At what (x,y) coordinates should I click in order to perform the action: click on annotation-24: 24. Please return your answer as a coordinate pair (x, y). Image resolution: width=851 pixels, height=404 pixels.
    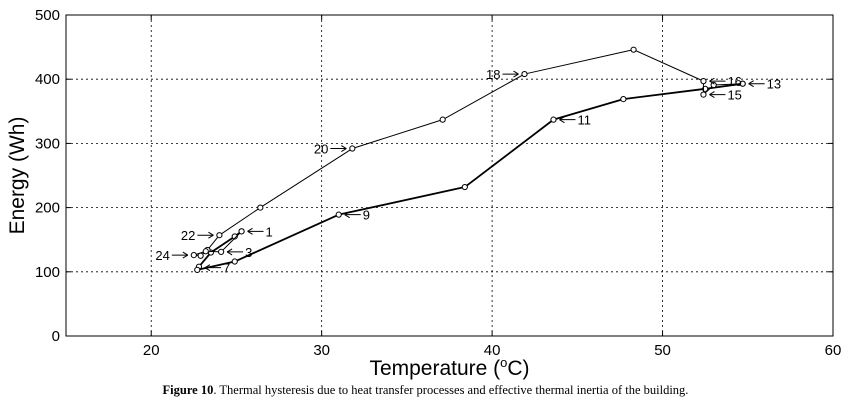
    Looking at the image, I should click on (172, 255).